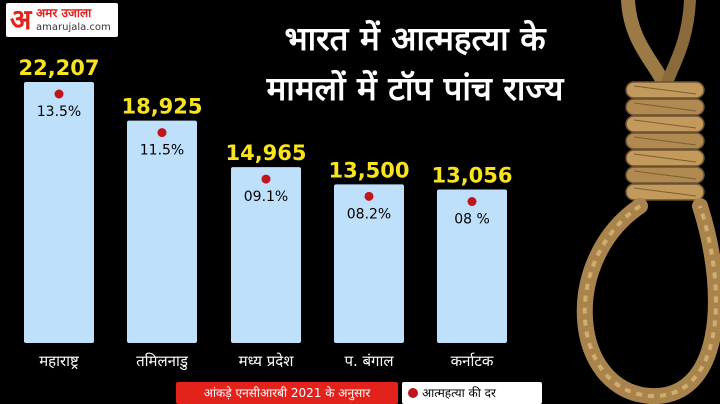  Describe the element at coordinates (58, 68) in the screenshot. I see `bar-value-label-0: 22,207` at that location.